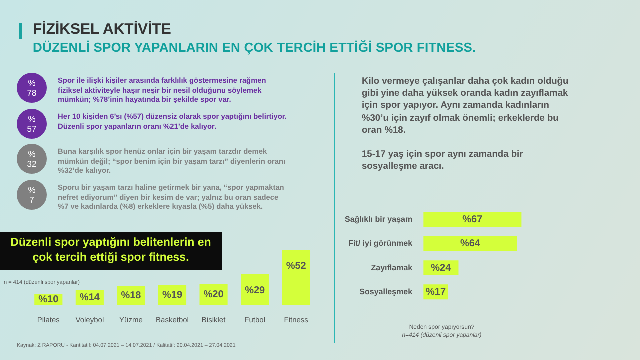  What do you see at coordinates (387, 291) in the screenshot?
I see `y-tick-label: Sosyalleşmek` at bounding box center [387, 291].